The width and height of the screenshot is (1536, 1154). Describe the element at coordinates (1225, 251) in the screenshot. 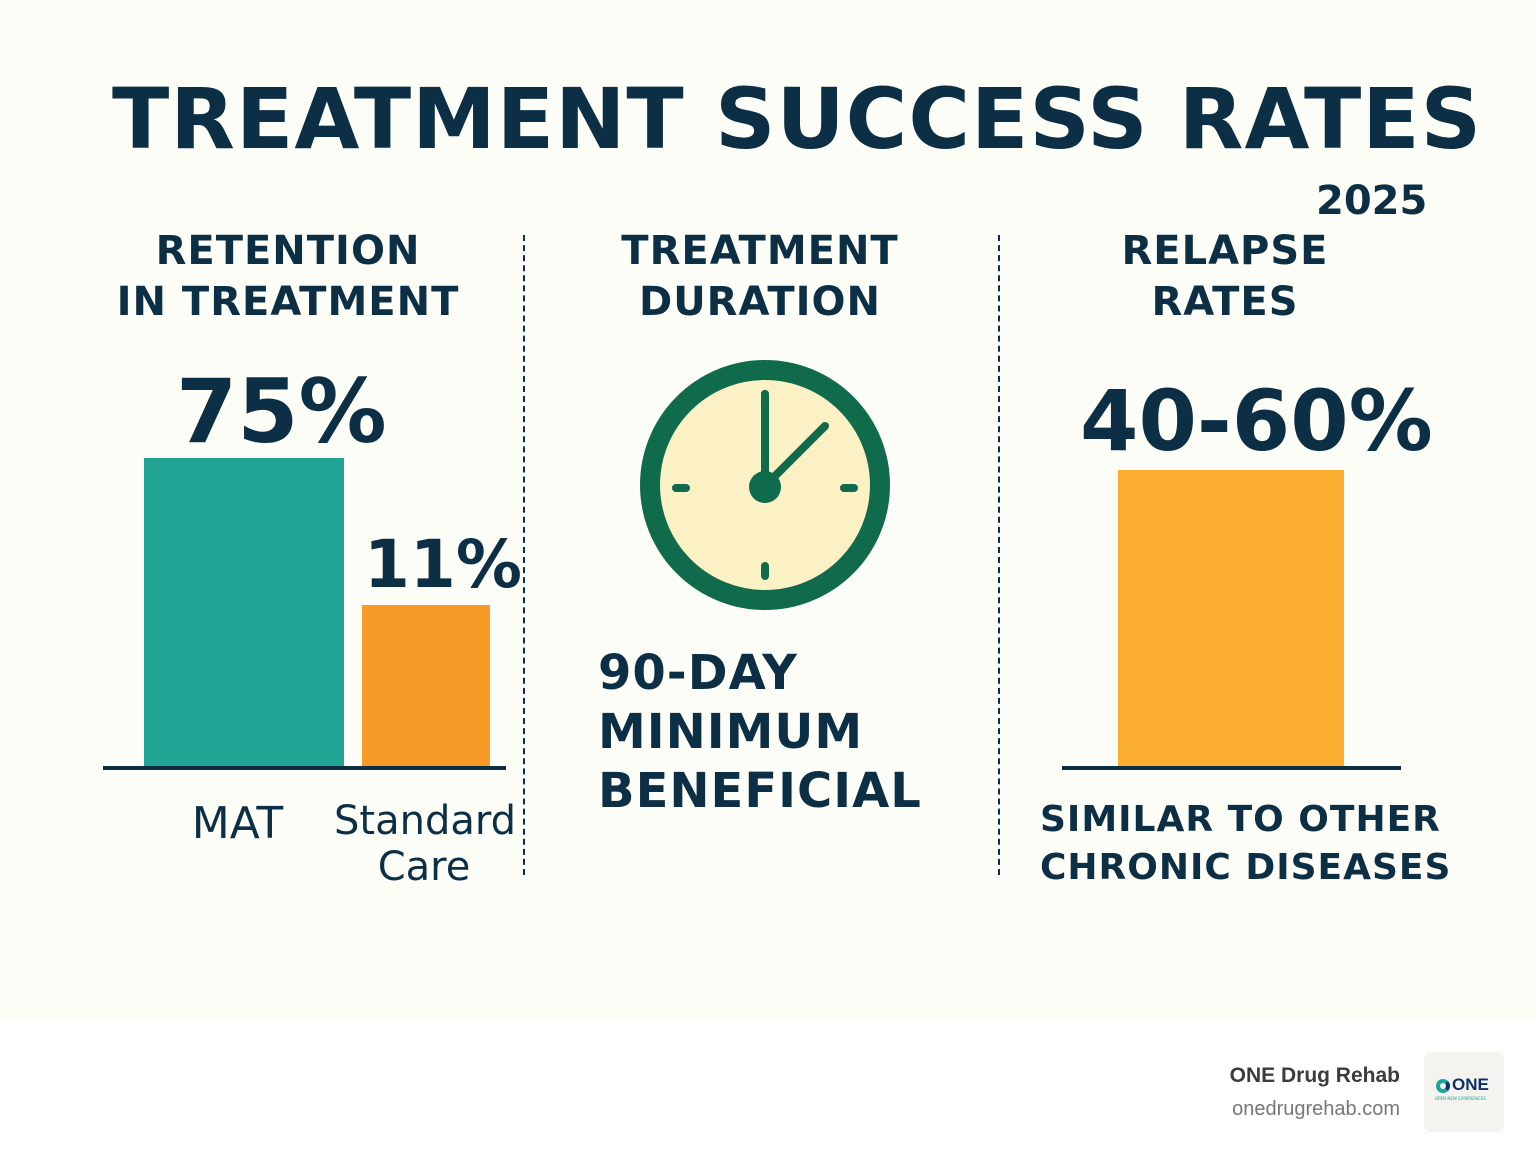

I see `relapse-heading-line1: RELAPSE` at that location.